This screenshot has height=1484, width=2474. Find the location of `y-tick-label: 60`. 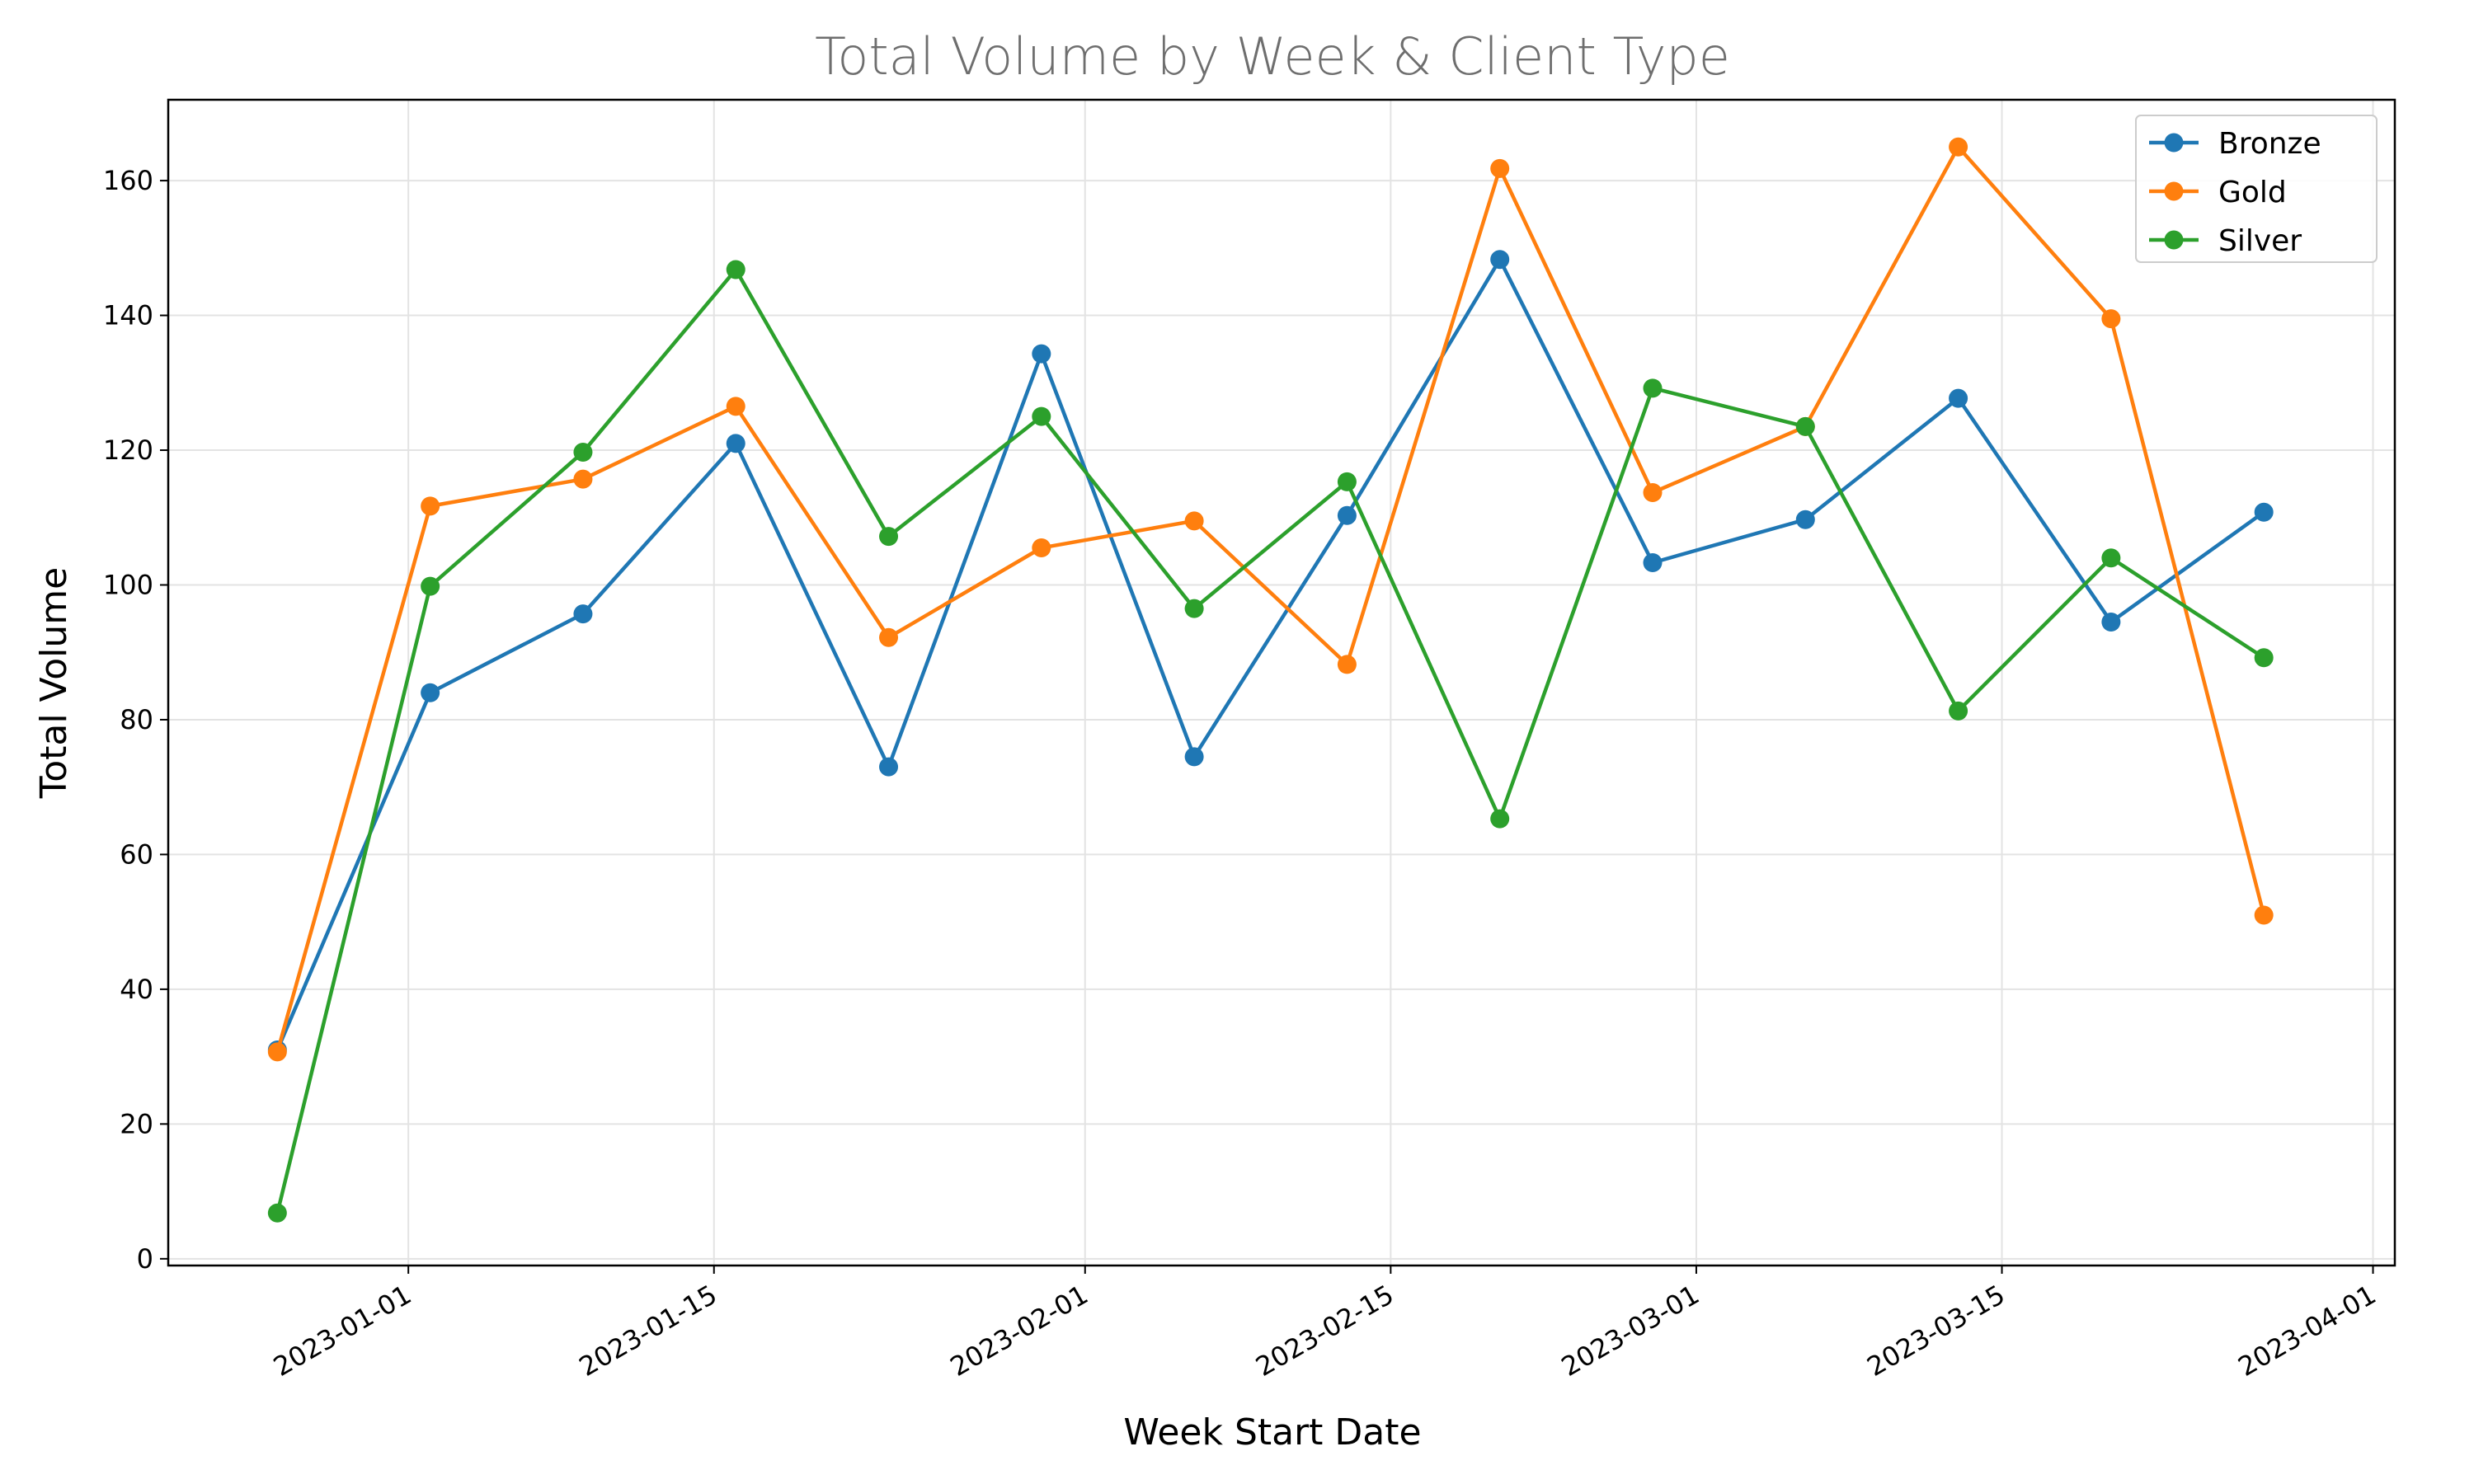

y-tick-label: 60 is located at coordinates (136, 854).